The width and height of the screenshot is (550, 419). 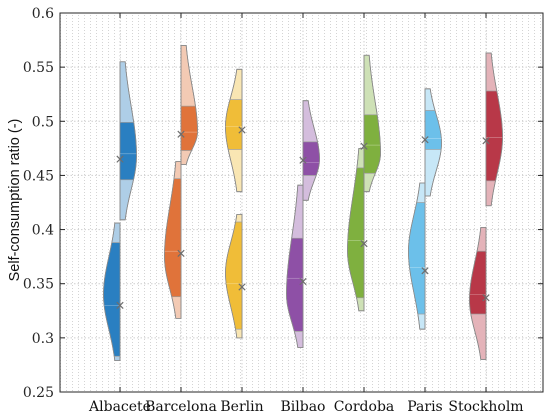 I want to click on violin-low-barcelona, so click(x=173, y=239).